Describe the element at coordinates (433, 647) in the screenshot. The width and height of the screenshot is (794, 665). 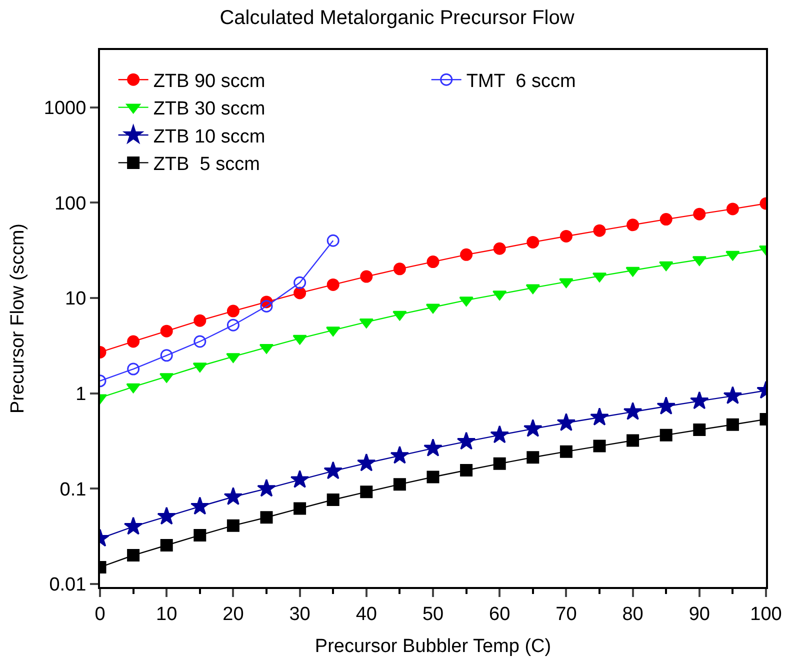
I see `x-axis-title: Precursor Bubbler Temp (C)` at that location.